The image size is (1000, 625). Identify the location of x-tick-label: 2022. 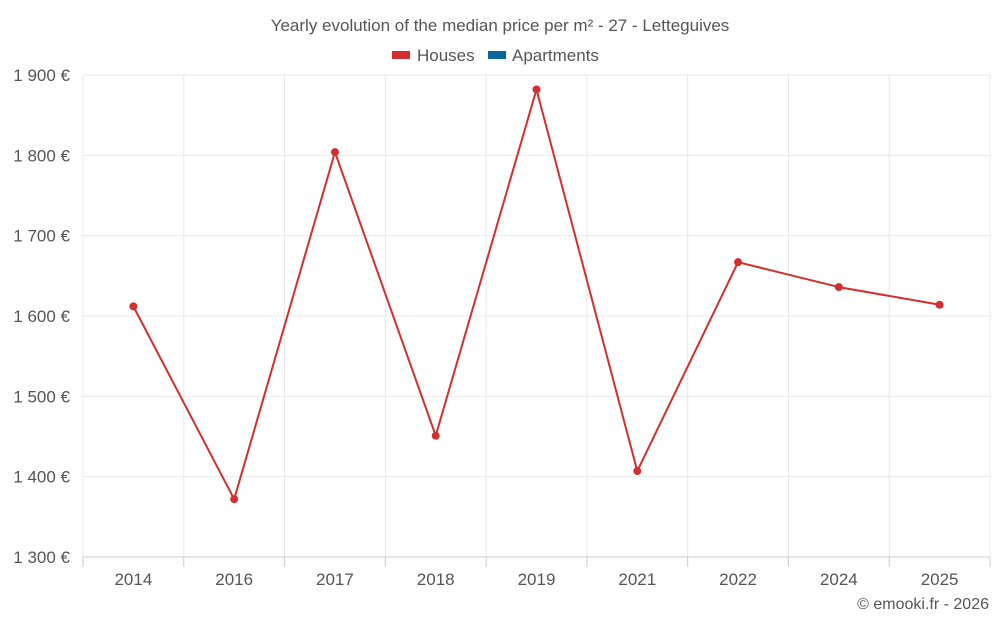
(738, 579).